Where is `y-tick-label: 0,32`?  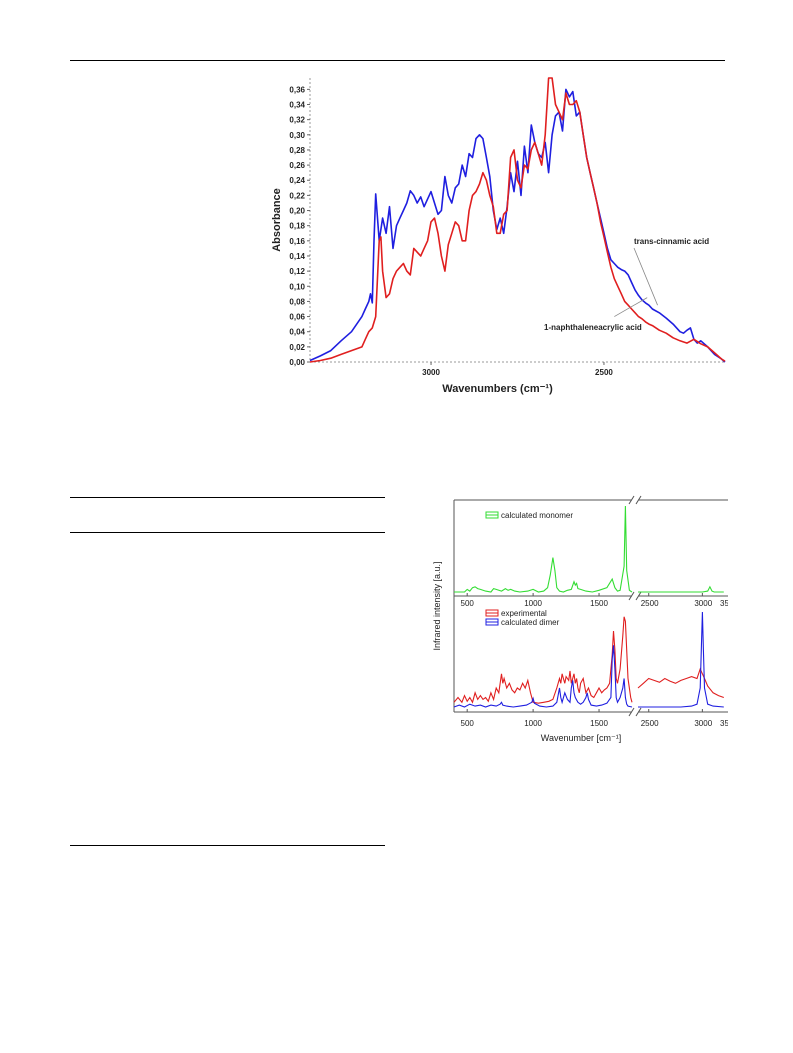
y-tick-label: 0,32 is located at coordinates (297, 120).